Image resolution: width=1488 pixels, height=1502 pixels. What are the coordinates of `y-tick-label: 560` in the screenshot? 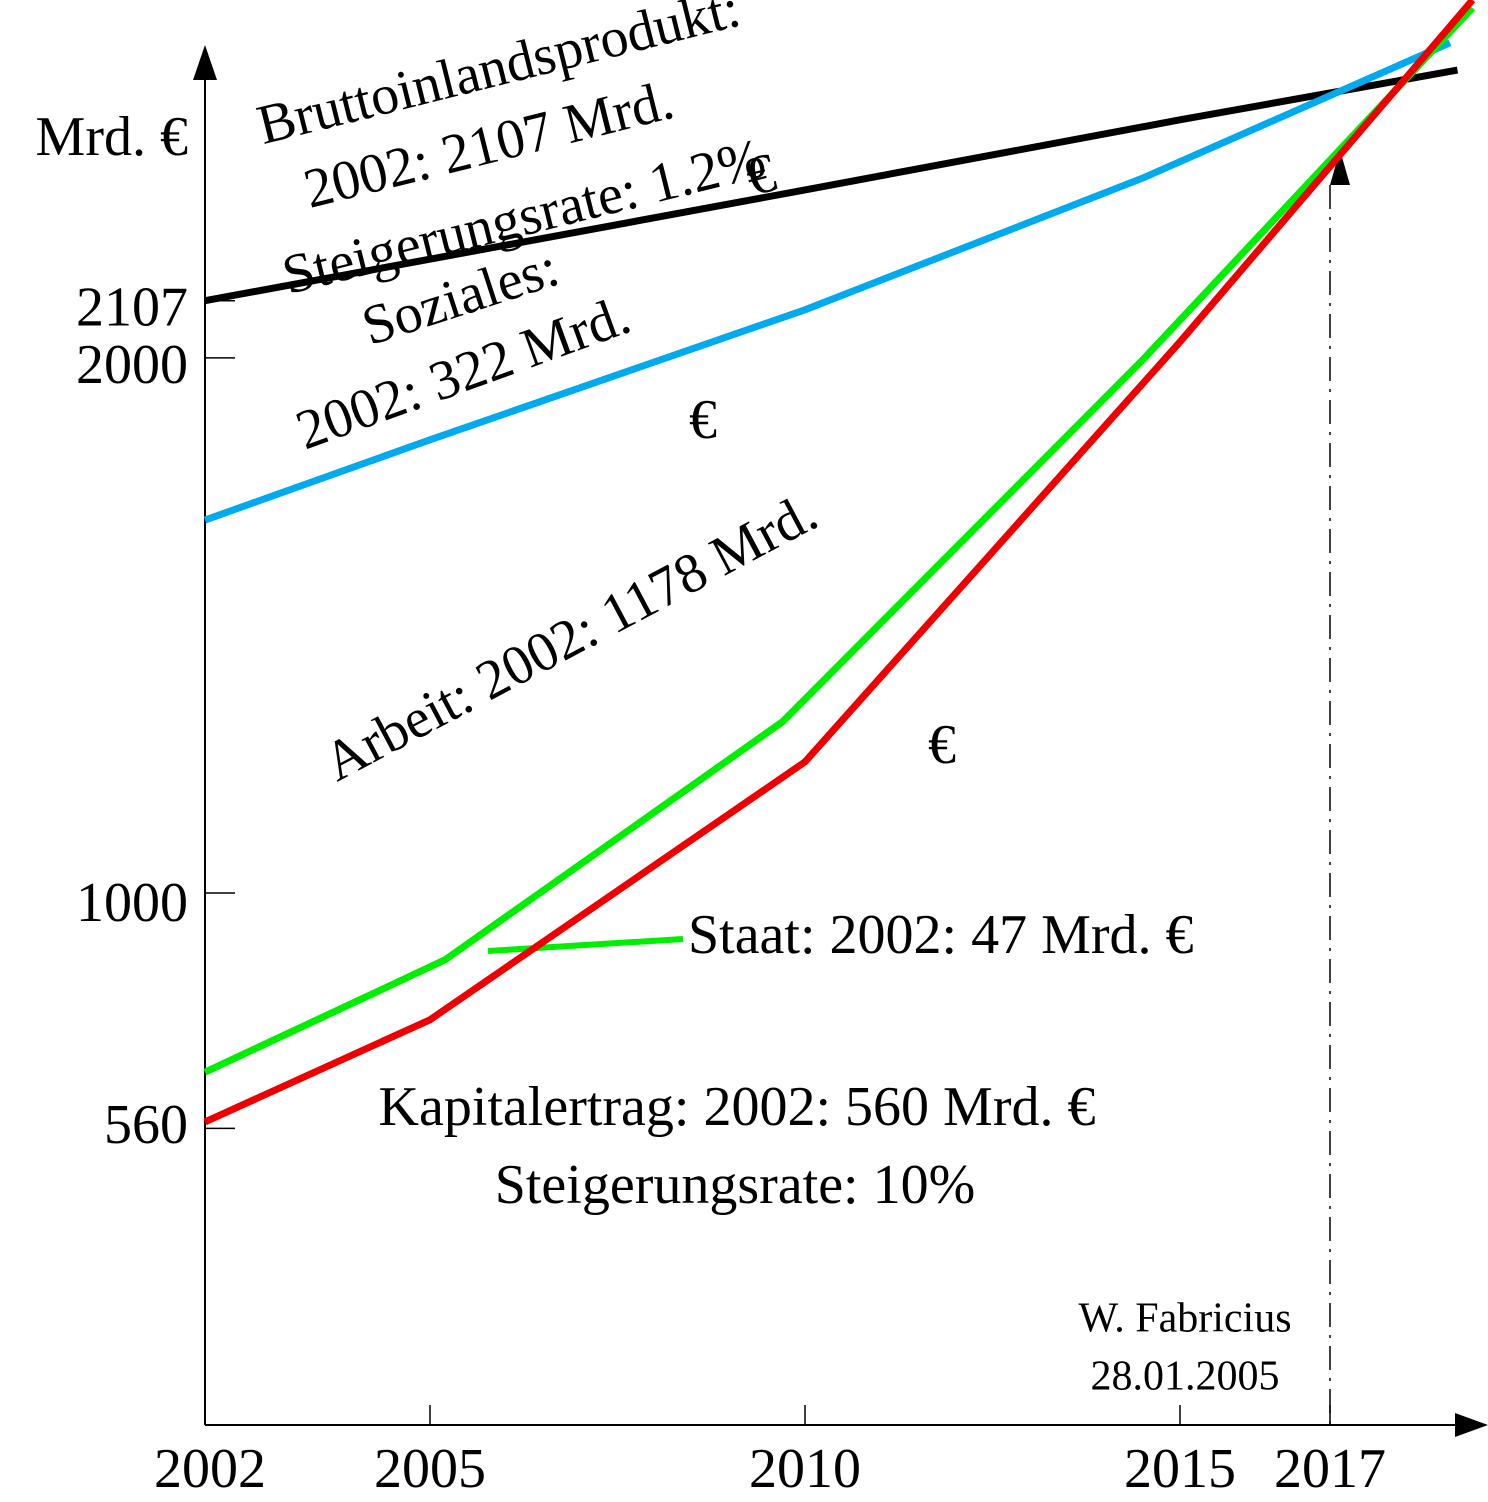 It's located at (146, 1125).